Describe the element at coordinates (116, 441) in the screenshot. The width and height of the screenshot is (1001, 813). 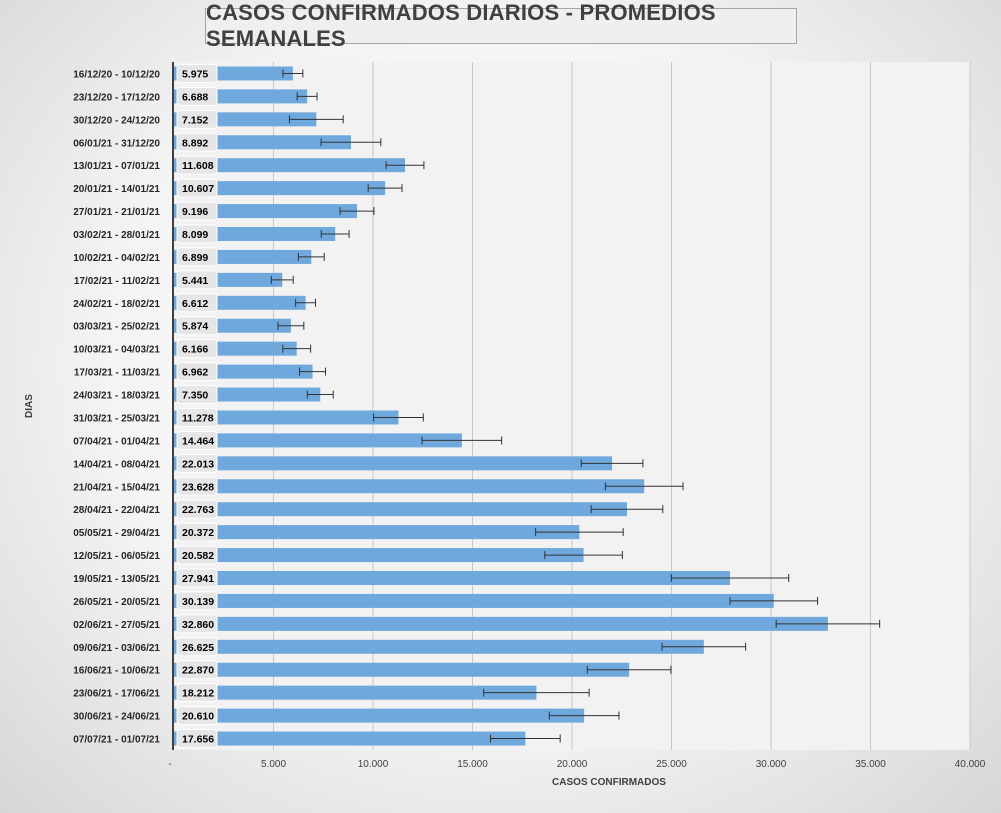
I see `category-label: 07/04/21 - 01/04/21` at that location.